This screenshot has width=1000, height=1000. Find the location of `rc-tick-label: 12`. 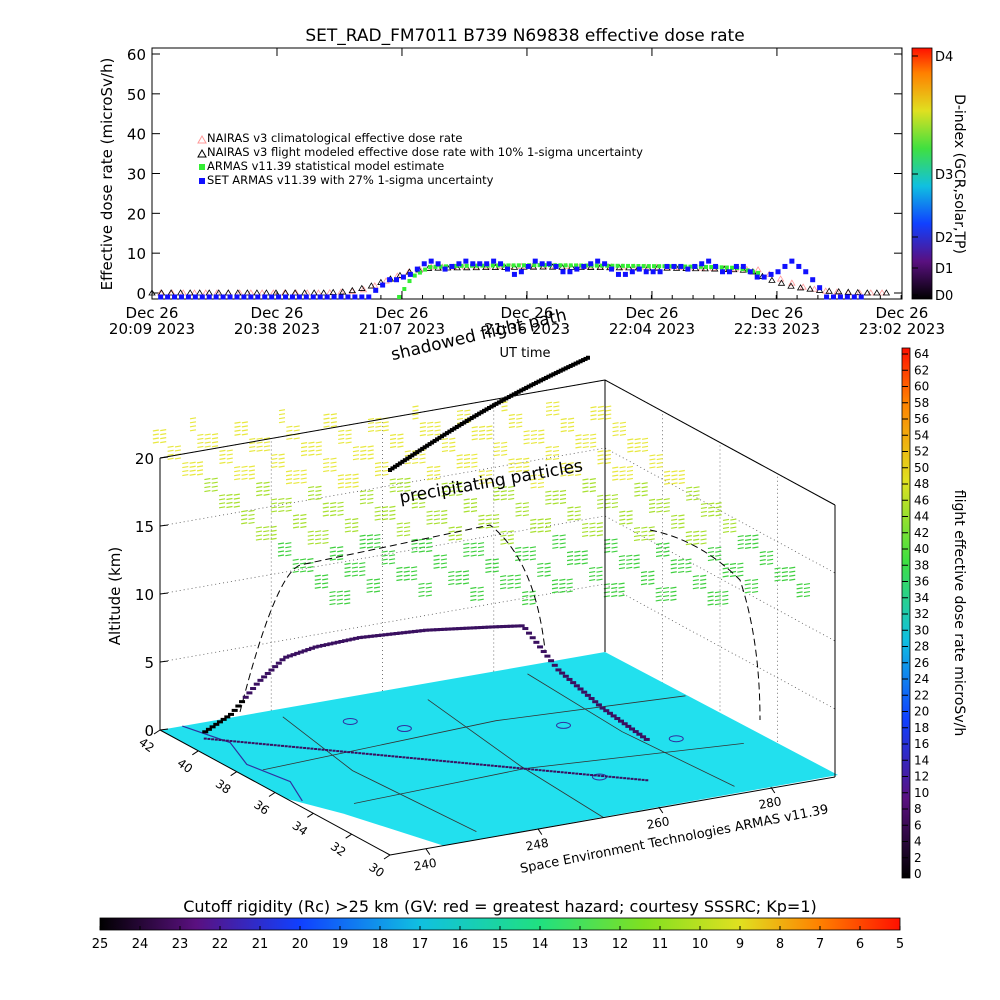

rc-tick-label: 12 is located at coordinates (620, 944).